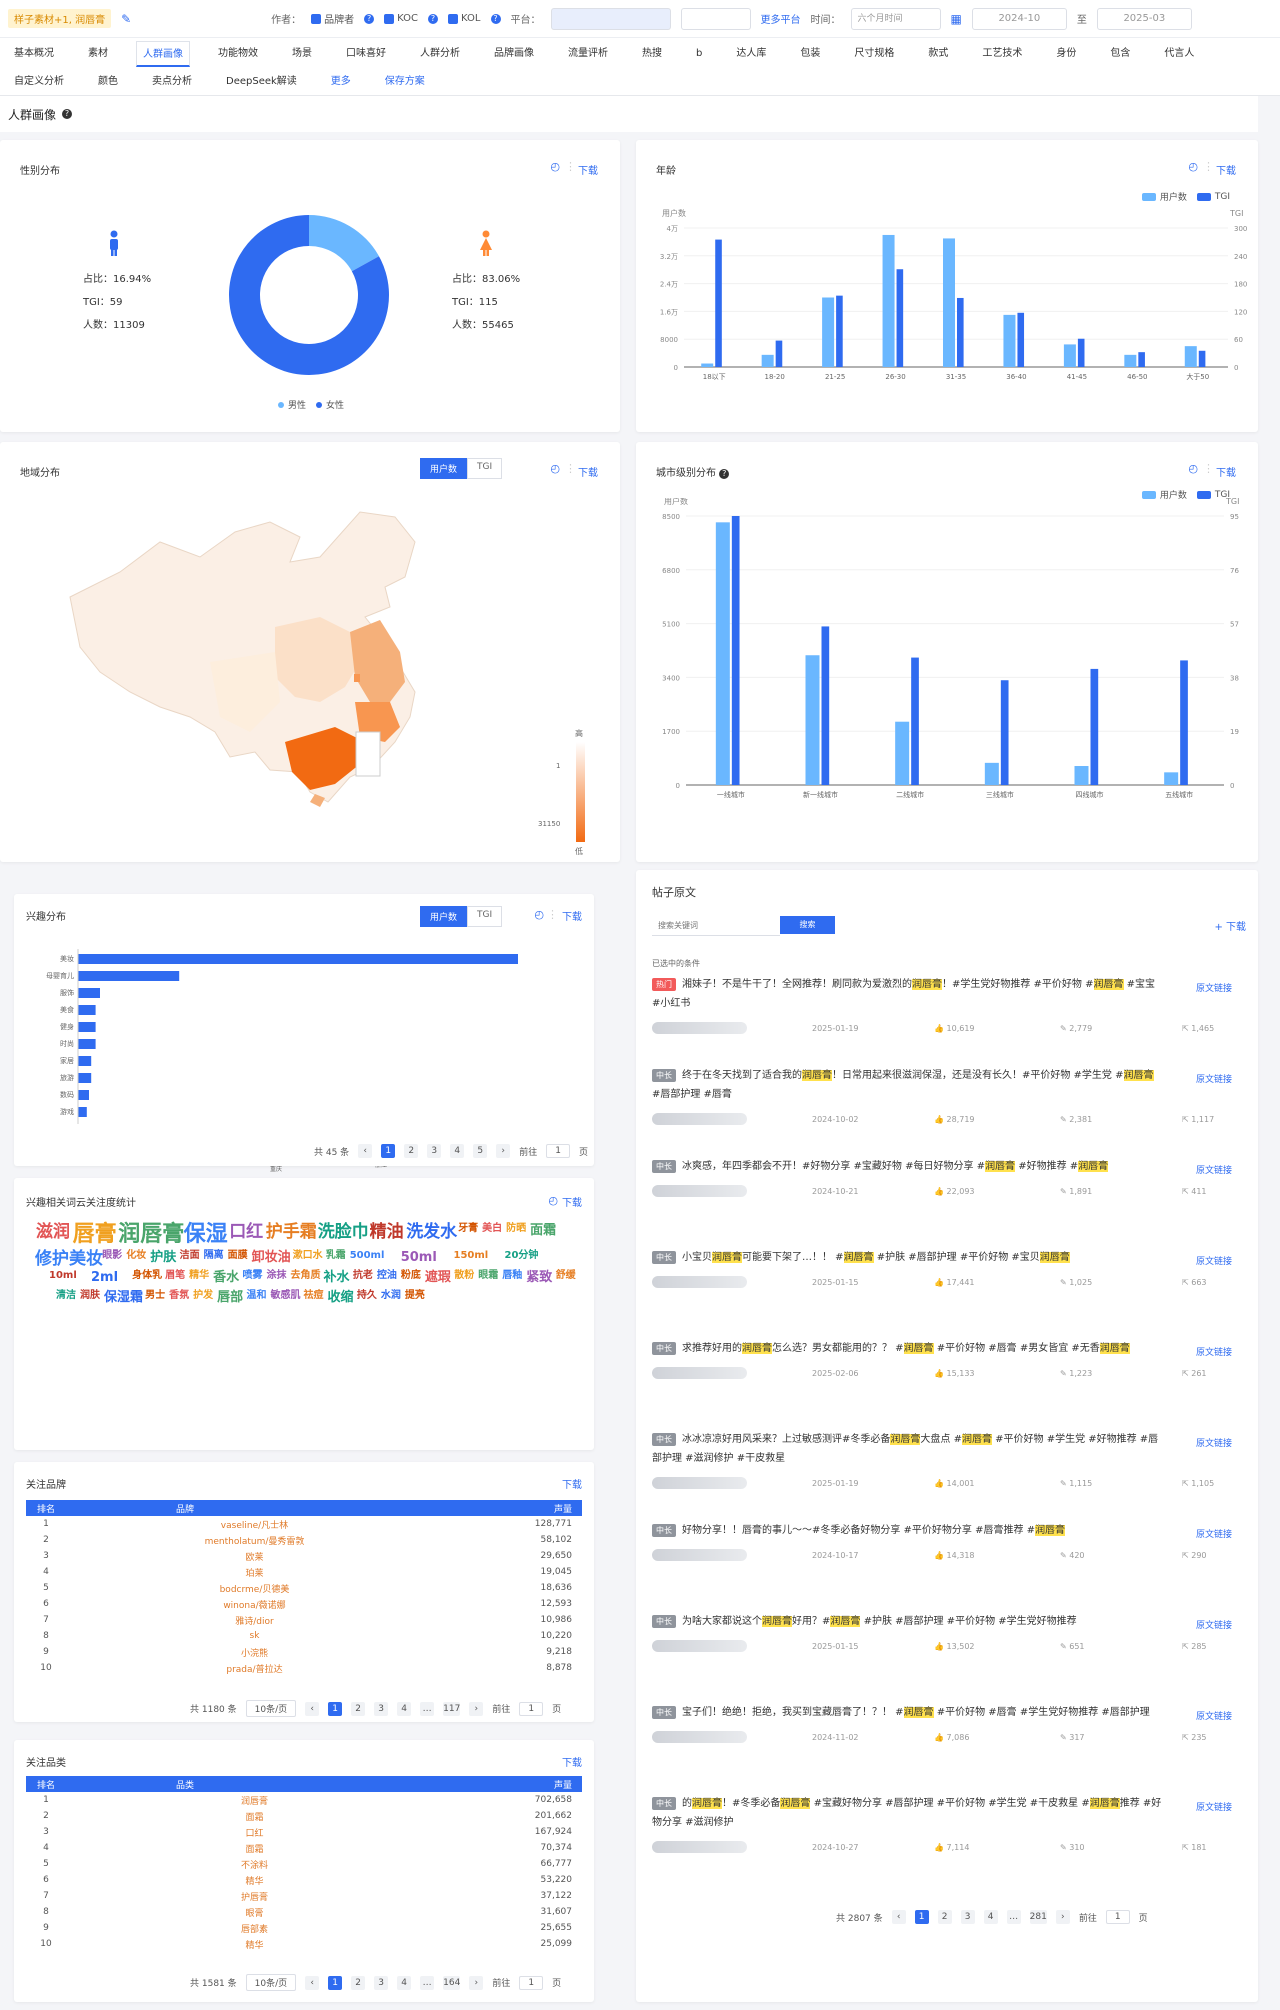 The height and width of the screenshot is (2010, 1280). What do you see at coordinates (1120, 53) in the screenshot?
I see `tab-17: 包含` at bounding box center [1120, 53].